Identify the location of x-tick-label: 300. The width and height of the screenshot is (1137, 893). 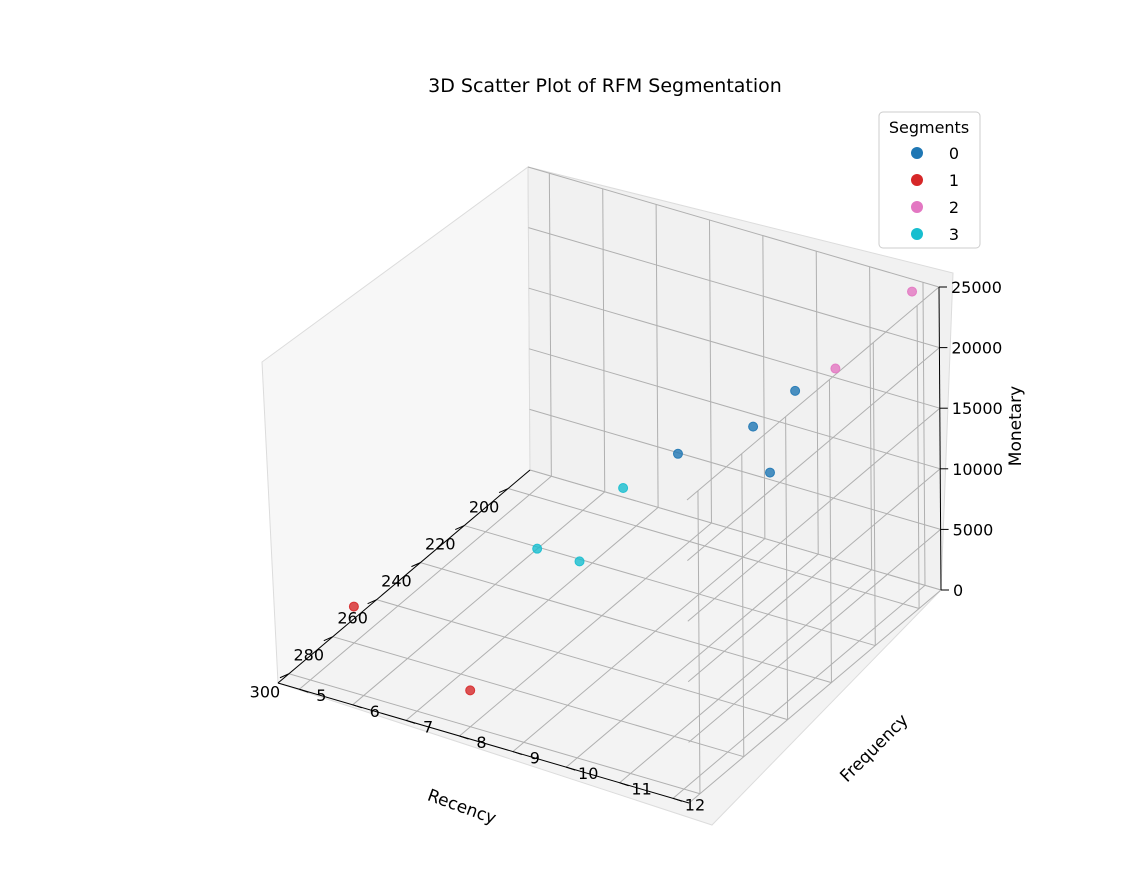
(265, 692).